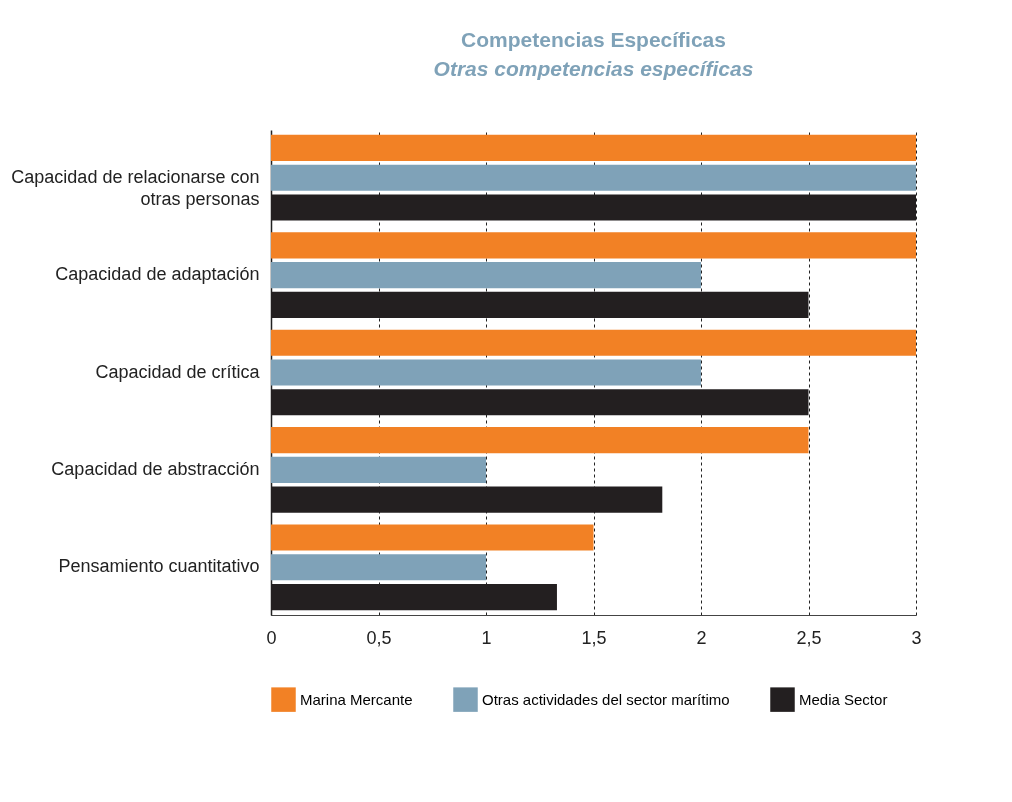 The width and height of the screenshot is (1012, 802). Describe the element at coordinates (593, 39) in the screenshot. I see `chart-title: Competencias Específicas` at that location.